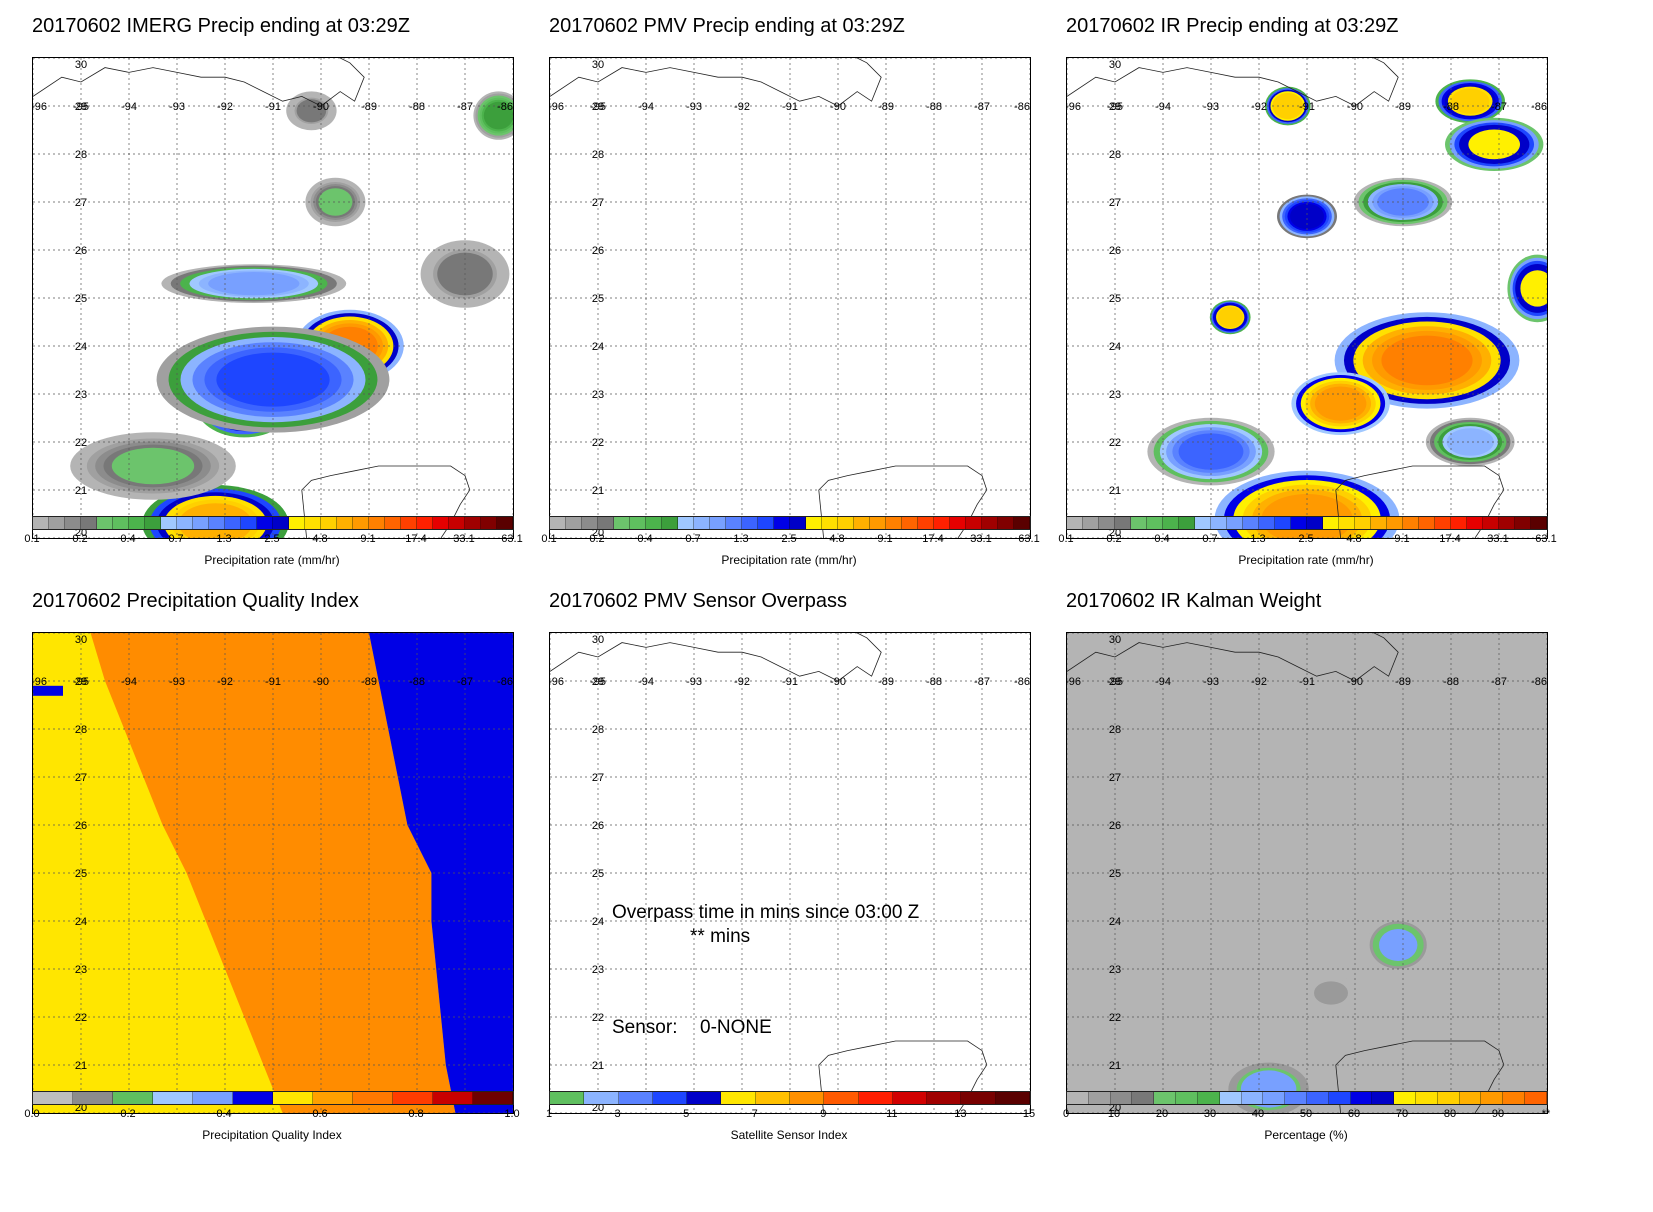 This screenshot has height=1212, width=1653. What do you see at coordinates (960, 1114) in the screenshot?
I see `colorbar-tick-label: 13` at bounding box center [960, 1114].